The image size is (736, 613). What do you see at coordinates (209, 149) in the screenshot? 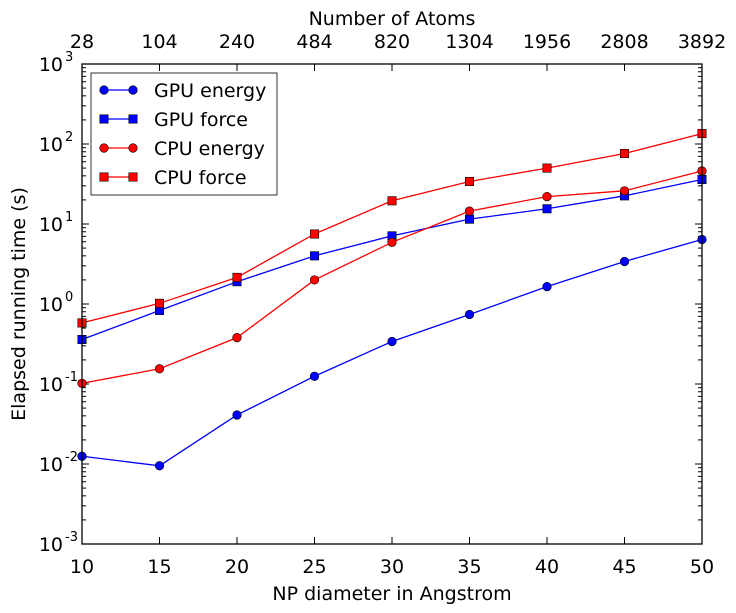
I see `legend-label: CPU energy` at bounding box center [209, 149].